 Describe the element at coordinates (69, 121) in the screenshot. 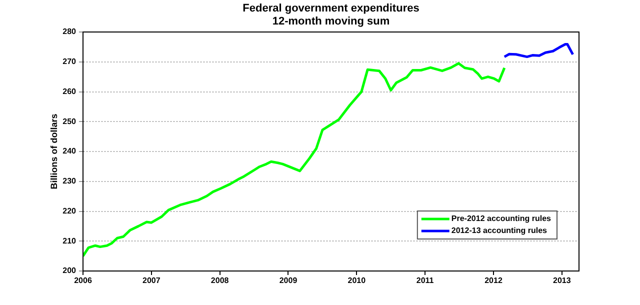

I see `y-tick-label: 250` at that location.